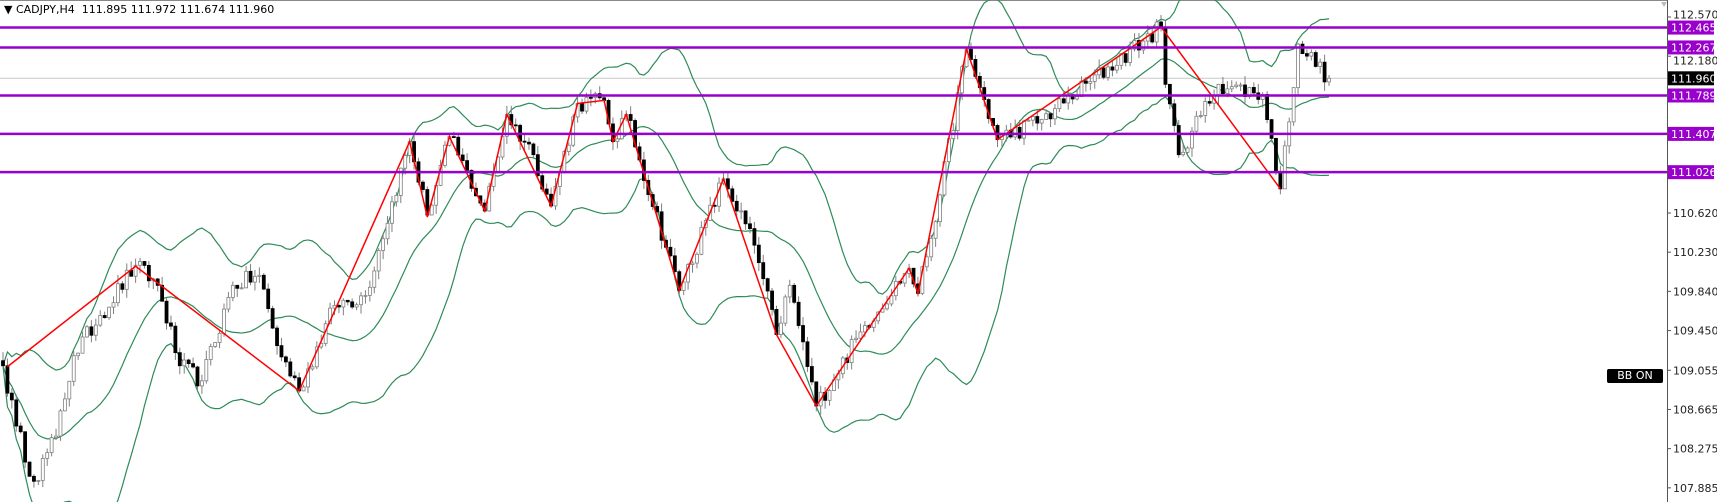 This screenshot has height=502, width=1717. What do you see at coordinates (1695, 252) in the screenshot?
I see `y-tick-label: 110.230` at bounding box center [1695, 252].